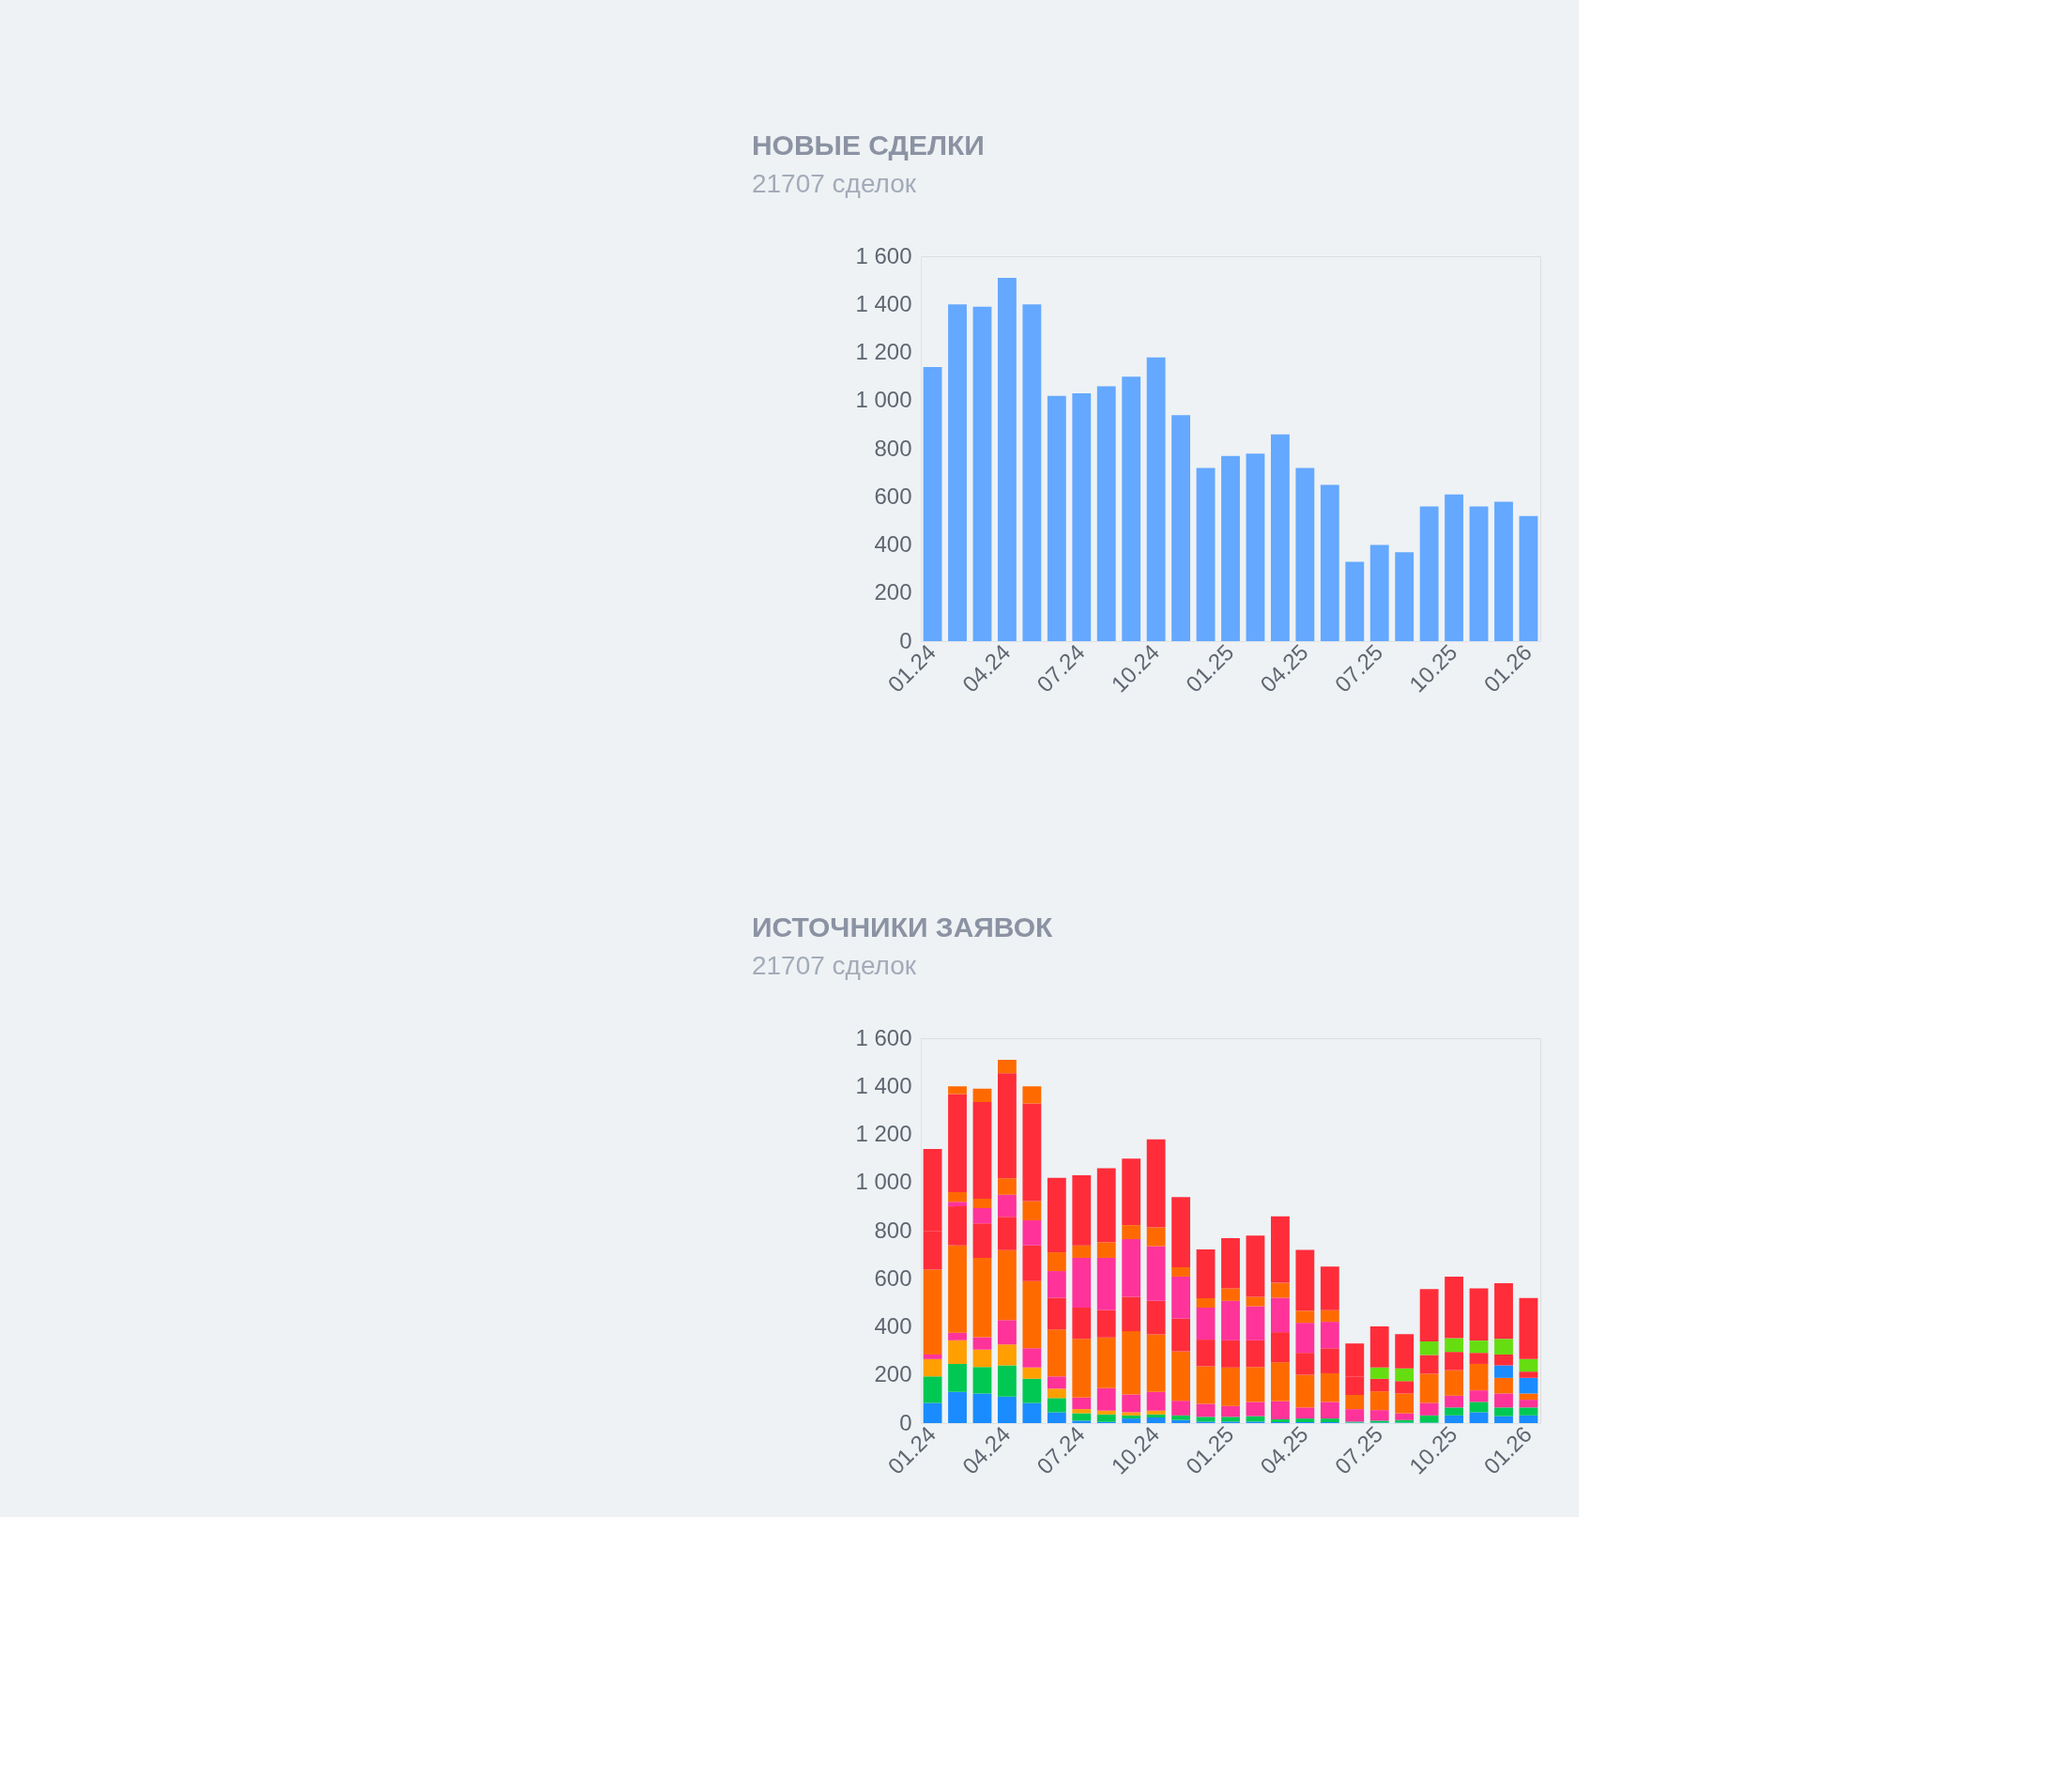  Describe the element at coordinates (893, 544) in the screenshot. I see `y-tick-label: 400` at that location.